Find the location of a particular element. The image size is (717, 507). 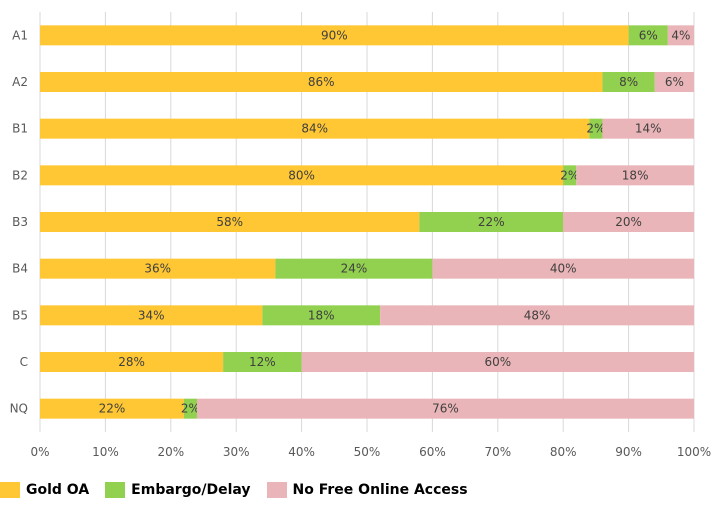

x-tick-label: 70% is located at coordinates (497, 452).